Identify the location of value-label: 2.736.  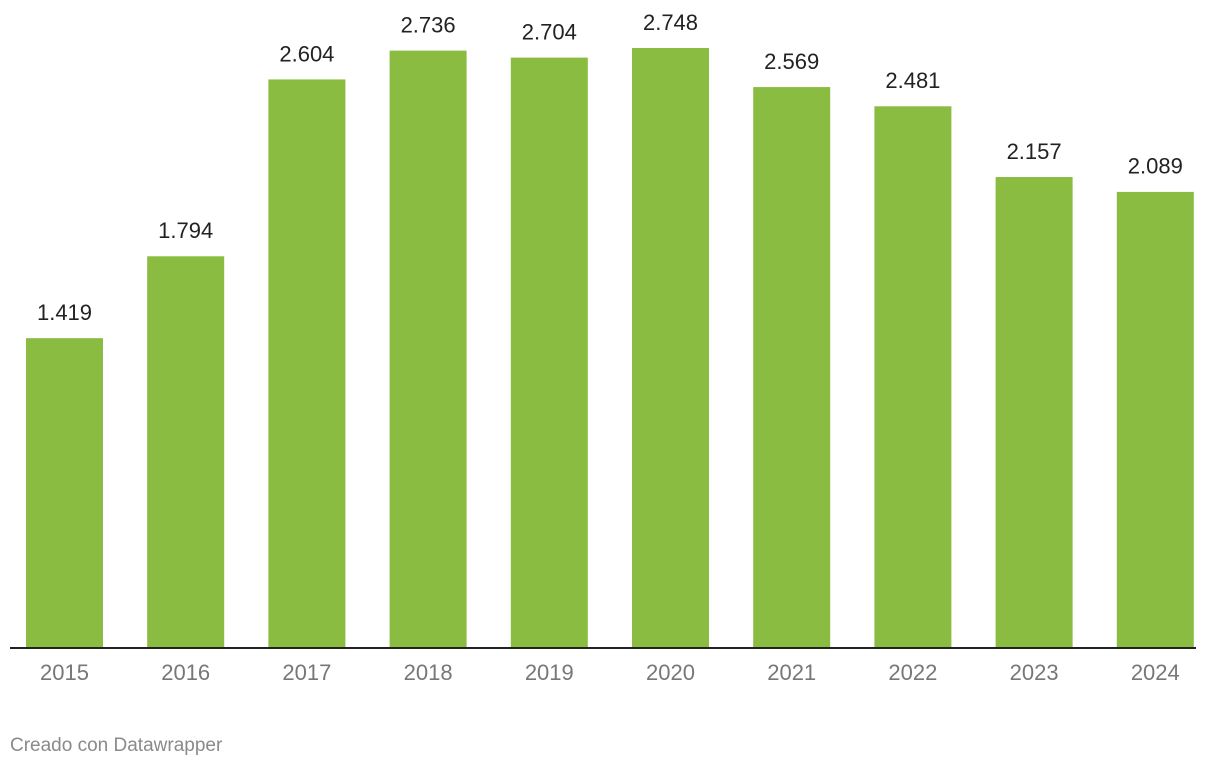
(428, 24).